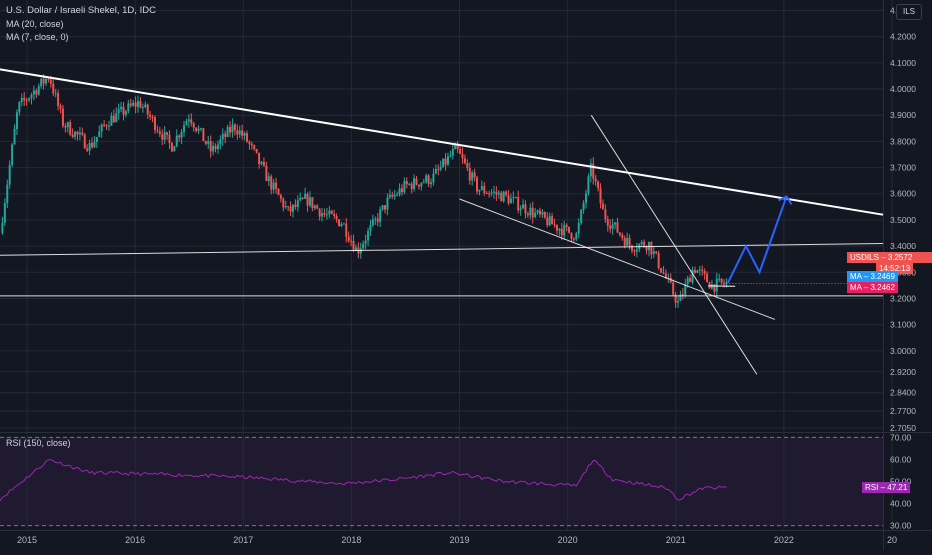 The width and height of the screenshot is (932, 555). What do you see at coordinates (37, 37) in the screenshot?
I see `legend-ma7: MA (7, close, 0)` at bounding box center [37, 37].